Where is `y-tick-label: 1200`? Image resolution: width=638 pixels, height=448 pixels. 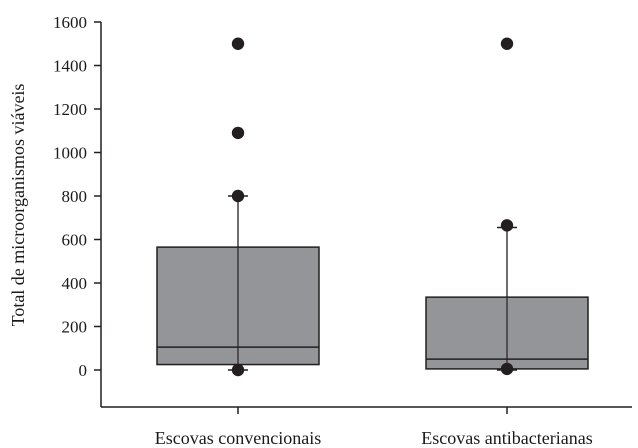 y-tick-label: 1200 is located at coordinates (70, 109).